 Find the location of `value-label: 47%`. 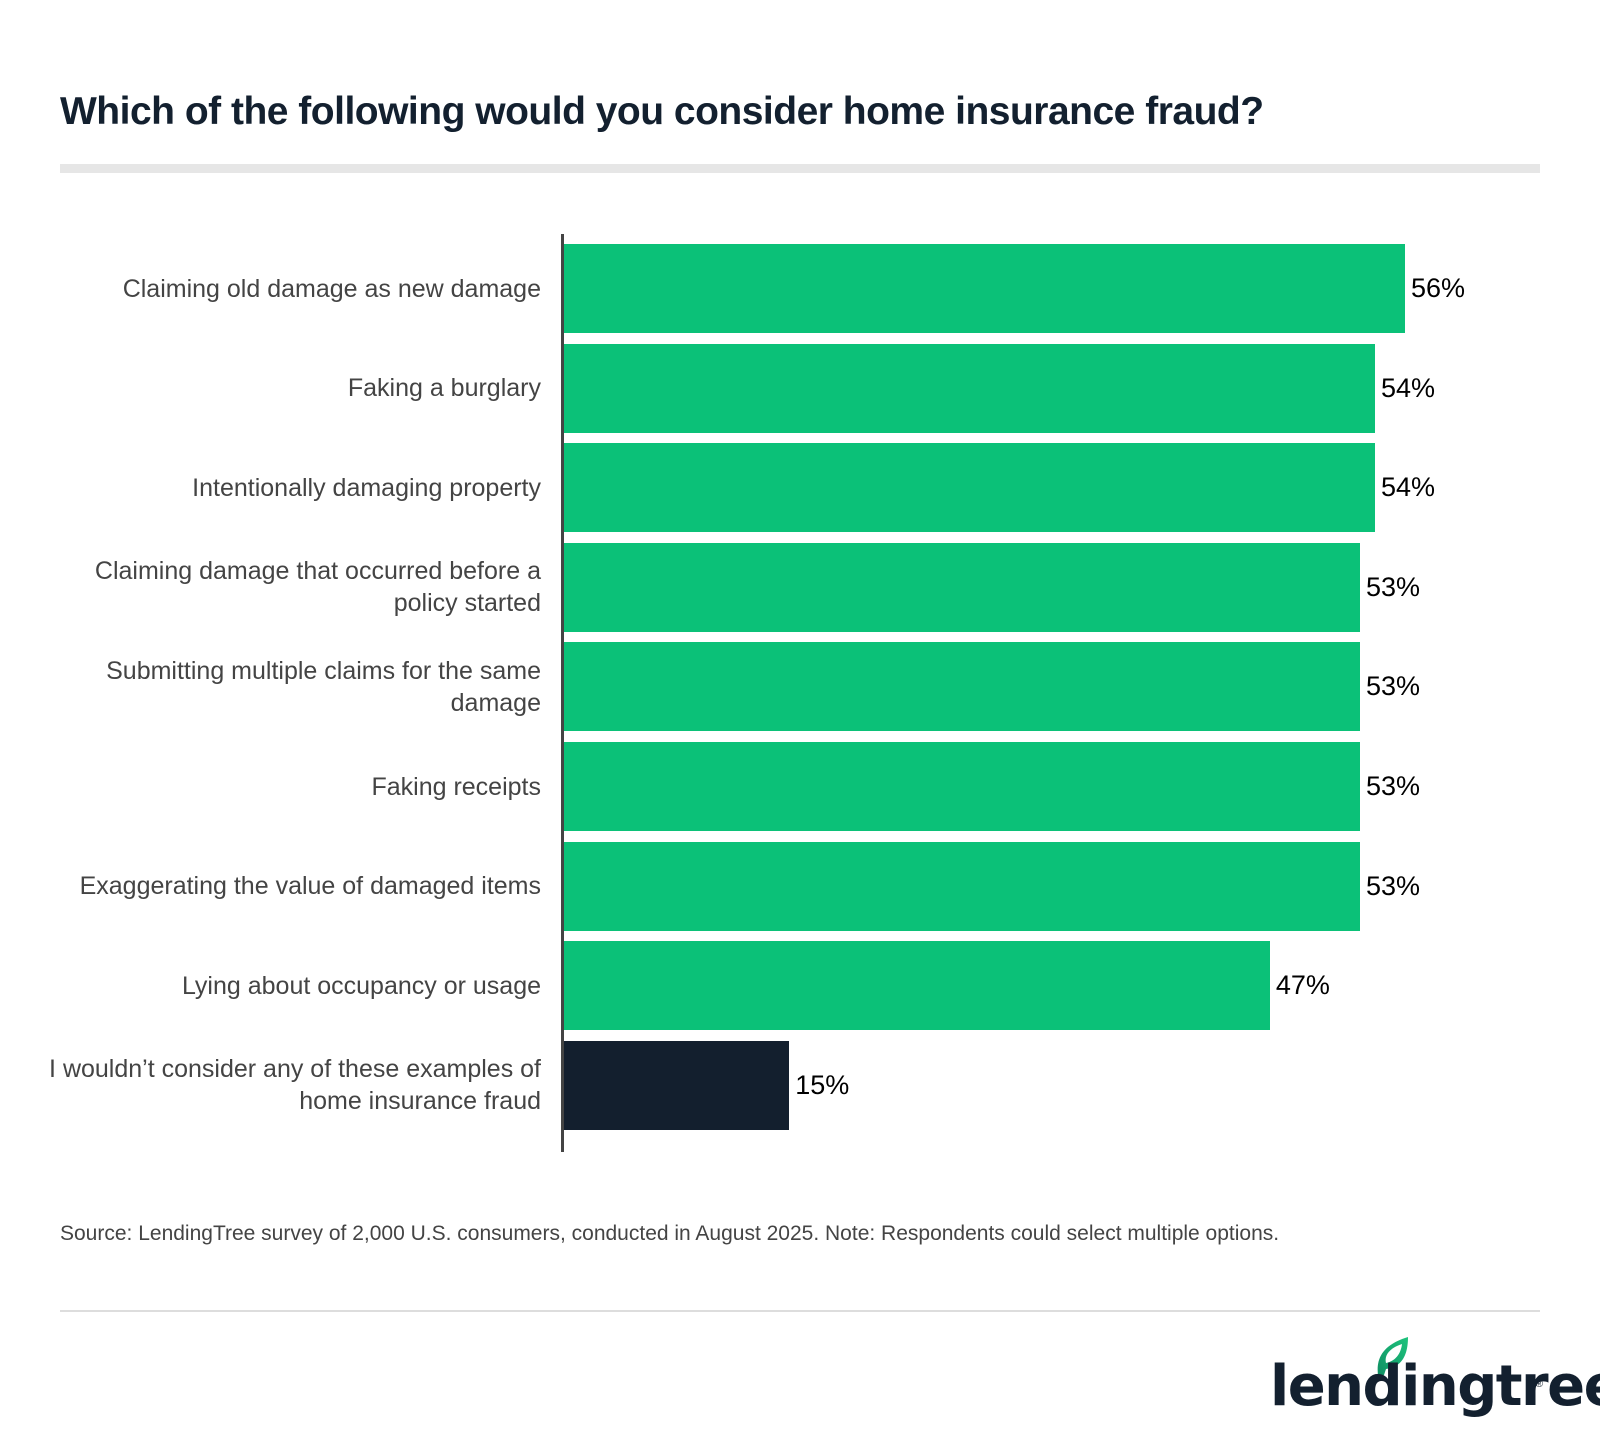

value-label: 47% is located at coordinates (1302, 985).